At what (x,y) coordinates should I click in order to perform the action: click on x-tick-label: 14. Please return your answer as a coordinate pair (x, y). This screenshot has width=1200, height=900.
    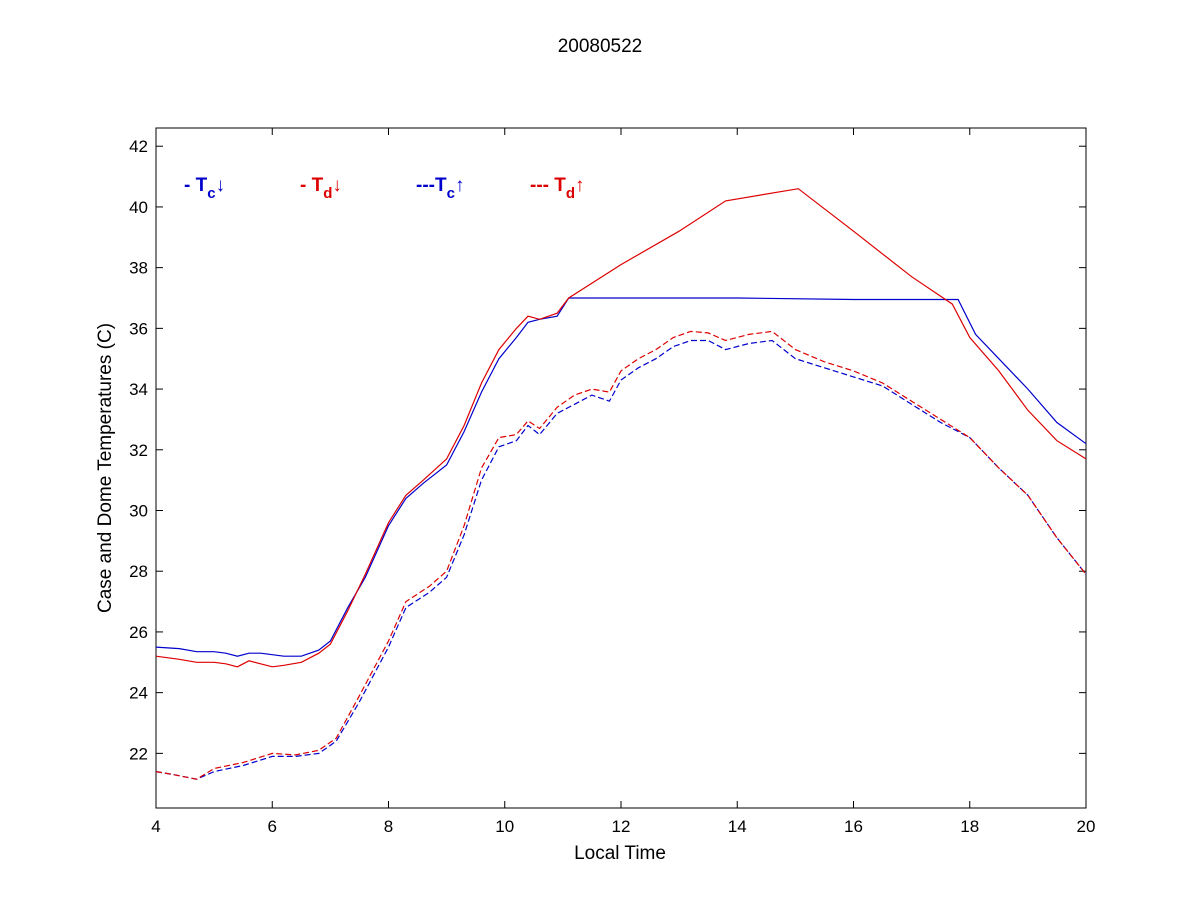
    Looking at the image, I should click on (737, 826).